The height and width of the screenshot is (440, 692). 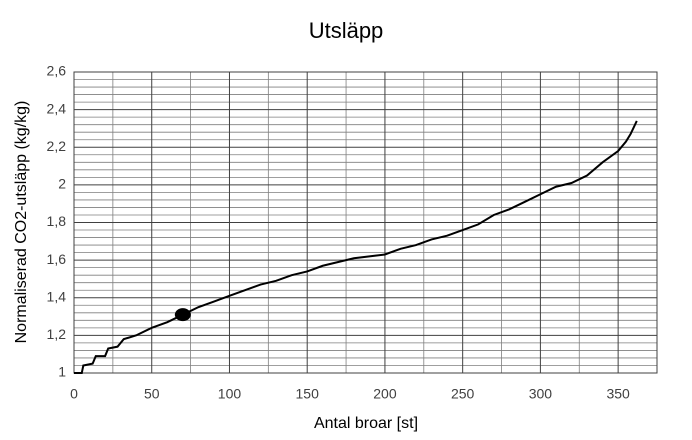 I want to click on y-tick-label: 2,4, so click(x=57, y=108).